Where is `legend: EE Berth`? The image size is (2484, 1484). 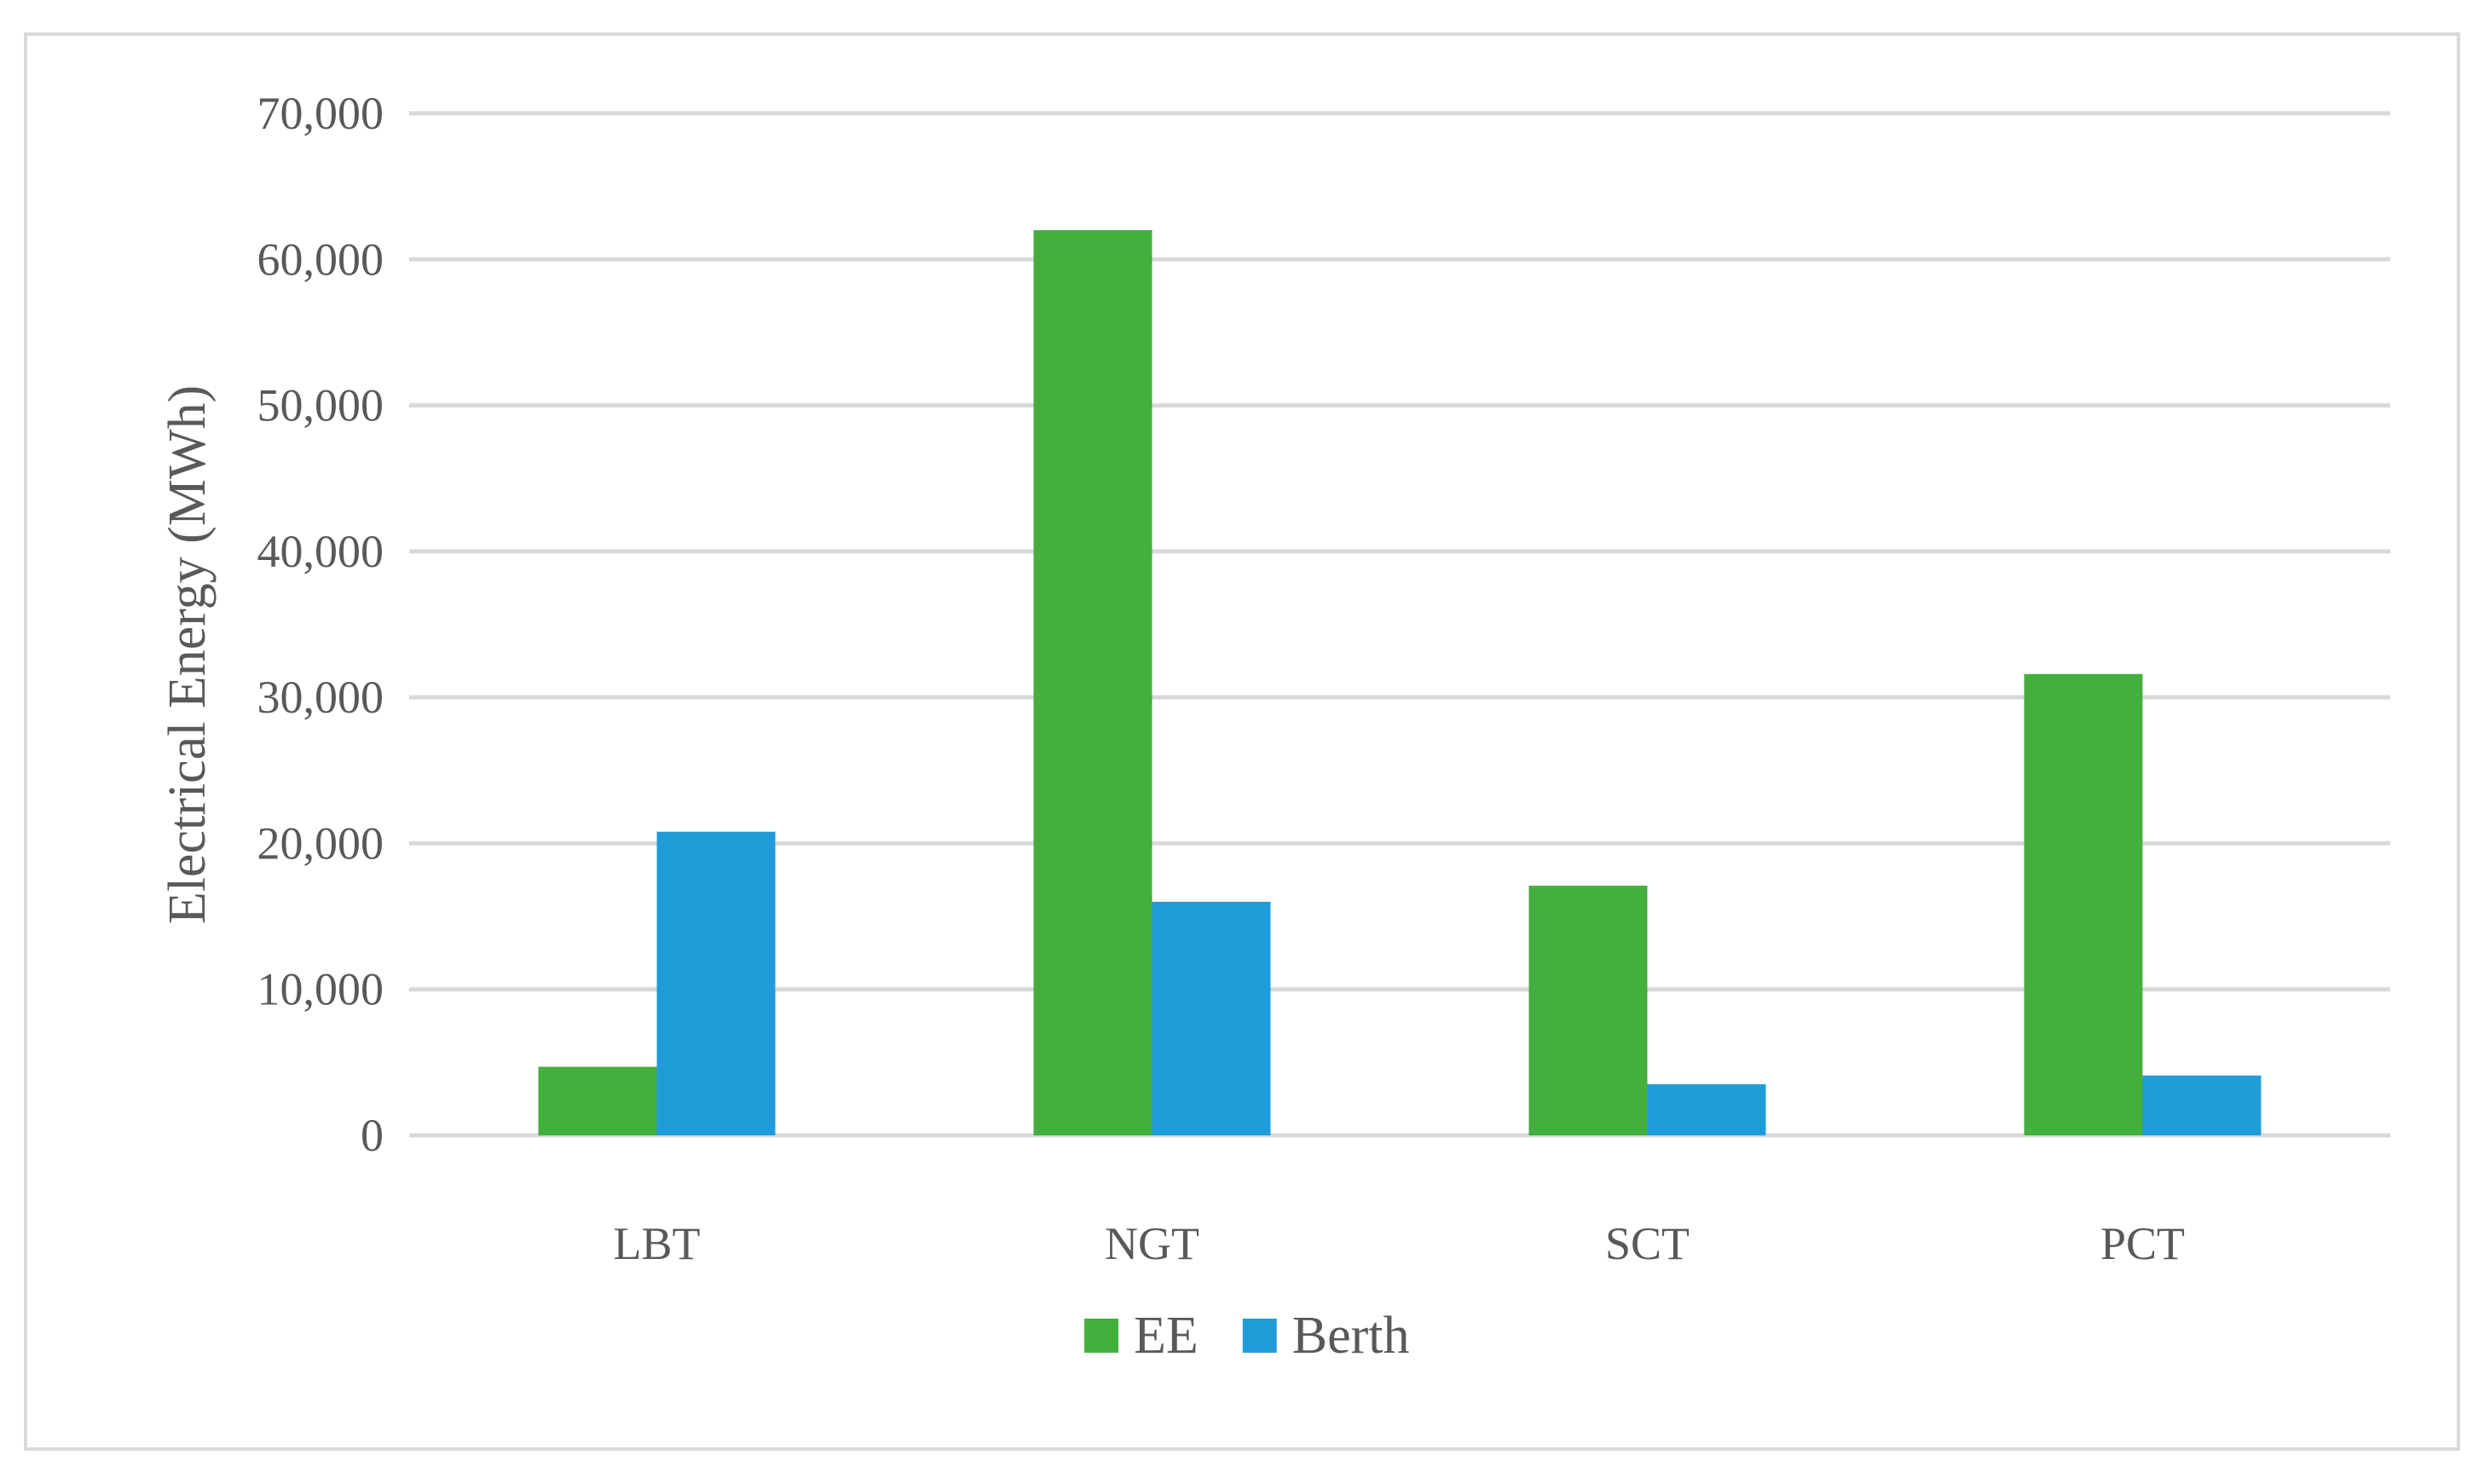 legend: EE Berth is located at coordinates (1247, 1336).